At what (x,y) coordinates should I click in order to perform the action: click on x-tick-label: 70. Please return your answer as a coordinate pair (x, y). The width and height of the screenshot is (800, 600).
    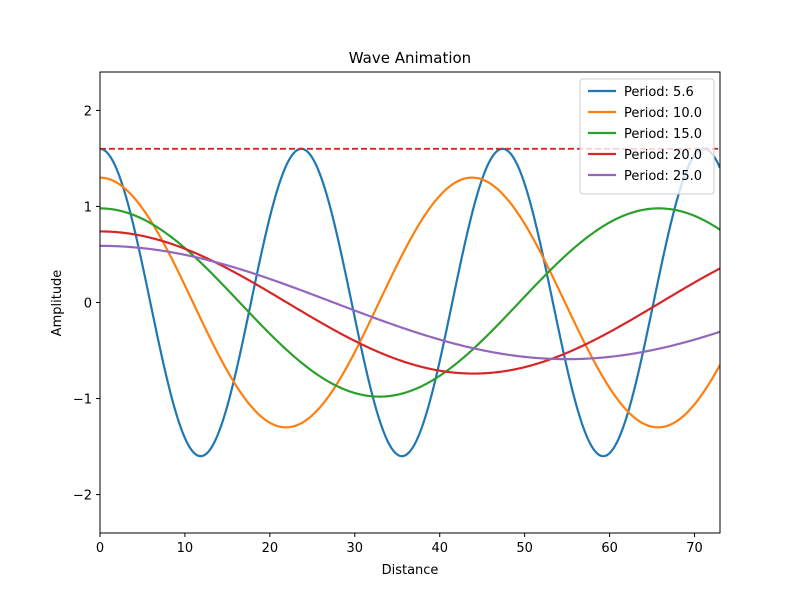
    Looking at the image, I should click on (694, 548).